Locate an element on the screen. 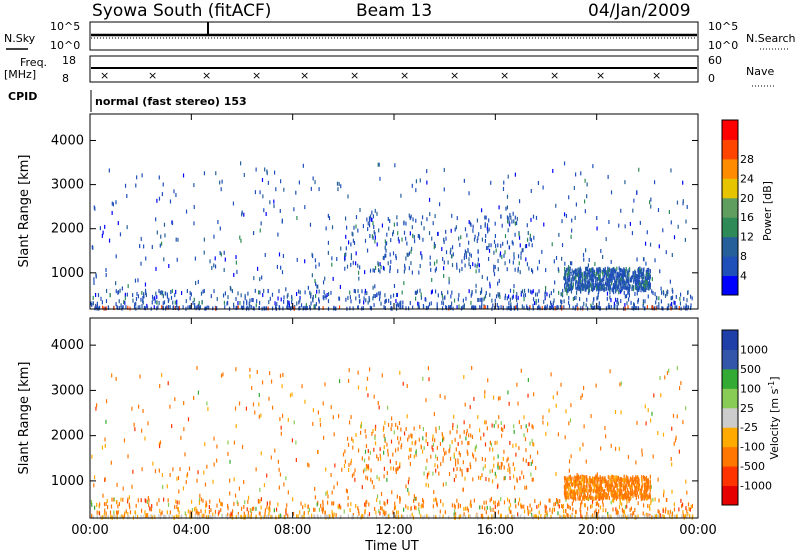 The image size is (800, 558). nave-label: Nave is located at coordinates (760, 71).